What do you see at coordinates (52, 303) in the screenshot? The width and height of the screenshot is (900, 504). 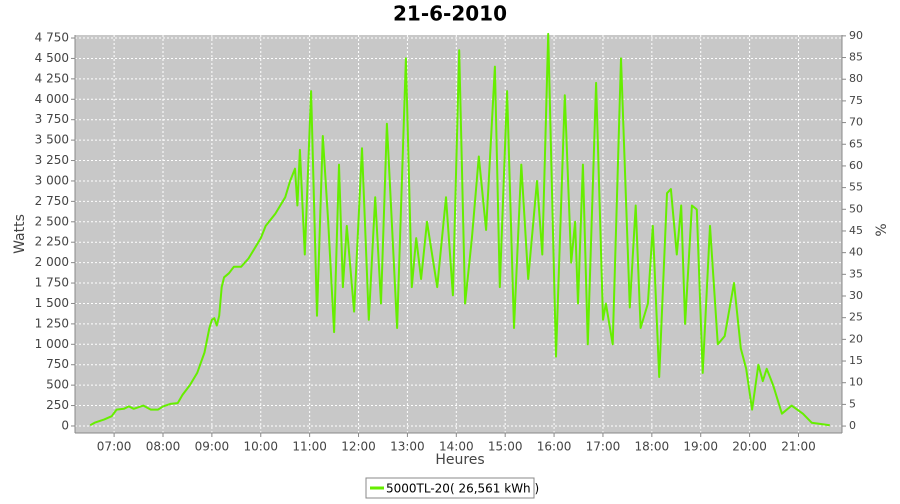 I see `y-tick-label: 1 500` at bounding box center [52, 303].